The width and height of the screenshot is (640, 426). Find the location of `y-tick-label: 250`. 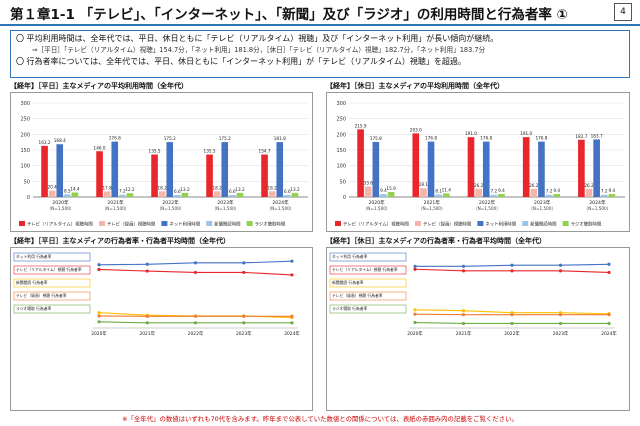

y-tick-label: 250 is located at coordinates (25, 120).